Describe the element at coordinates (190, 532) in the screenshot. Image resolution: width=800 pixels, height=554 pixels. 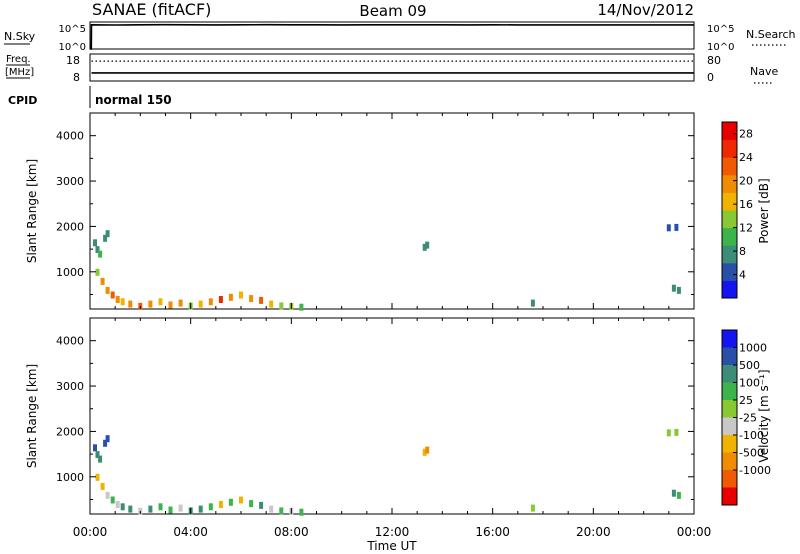
I see `time-tick-label: 04:00` at that location.